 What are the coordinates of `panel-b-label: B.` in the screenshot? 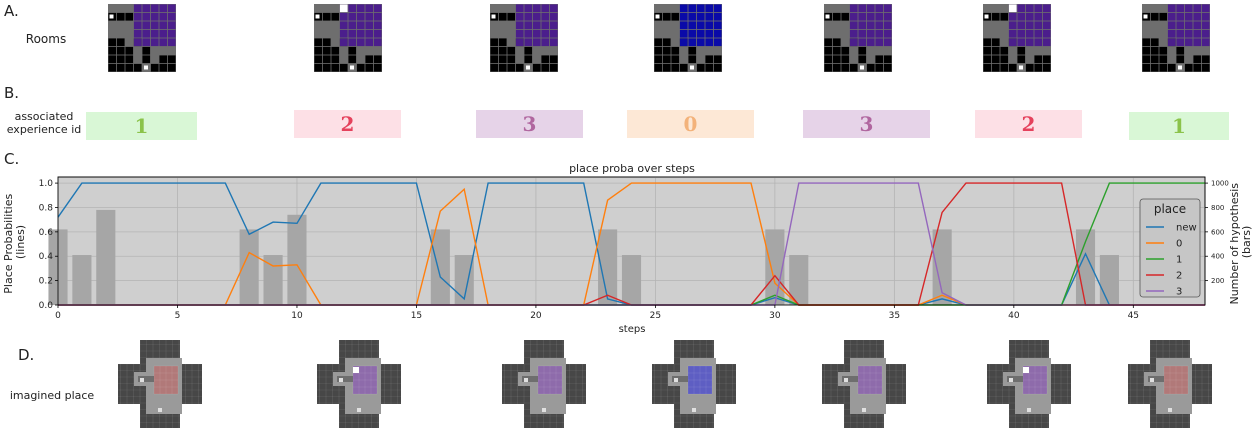 It's located at (12, 93).